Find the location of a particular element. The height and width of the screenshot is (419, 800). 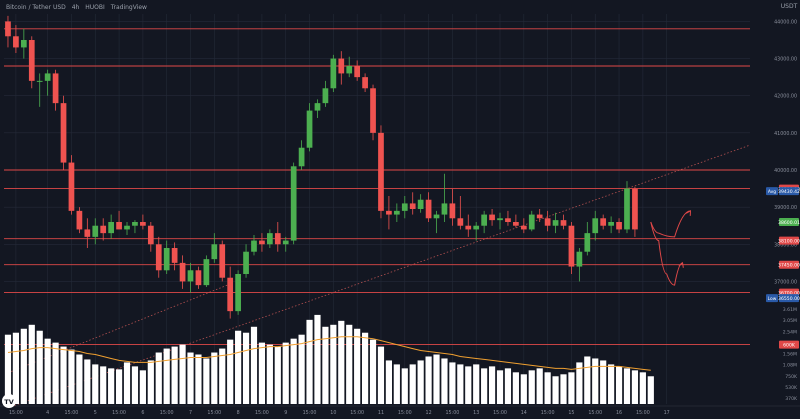

volume-ma-line is located at coordinates (329, 353).